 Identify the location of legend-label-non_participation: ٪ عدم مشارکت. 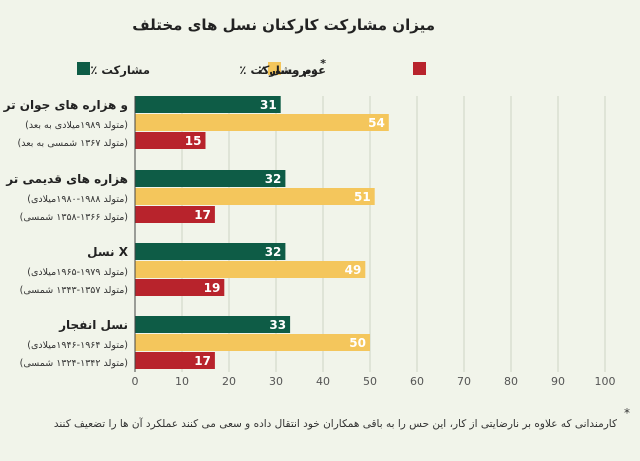
(282, 70).